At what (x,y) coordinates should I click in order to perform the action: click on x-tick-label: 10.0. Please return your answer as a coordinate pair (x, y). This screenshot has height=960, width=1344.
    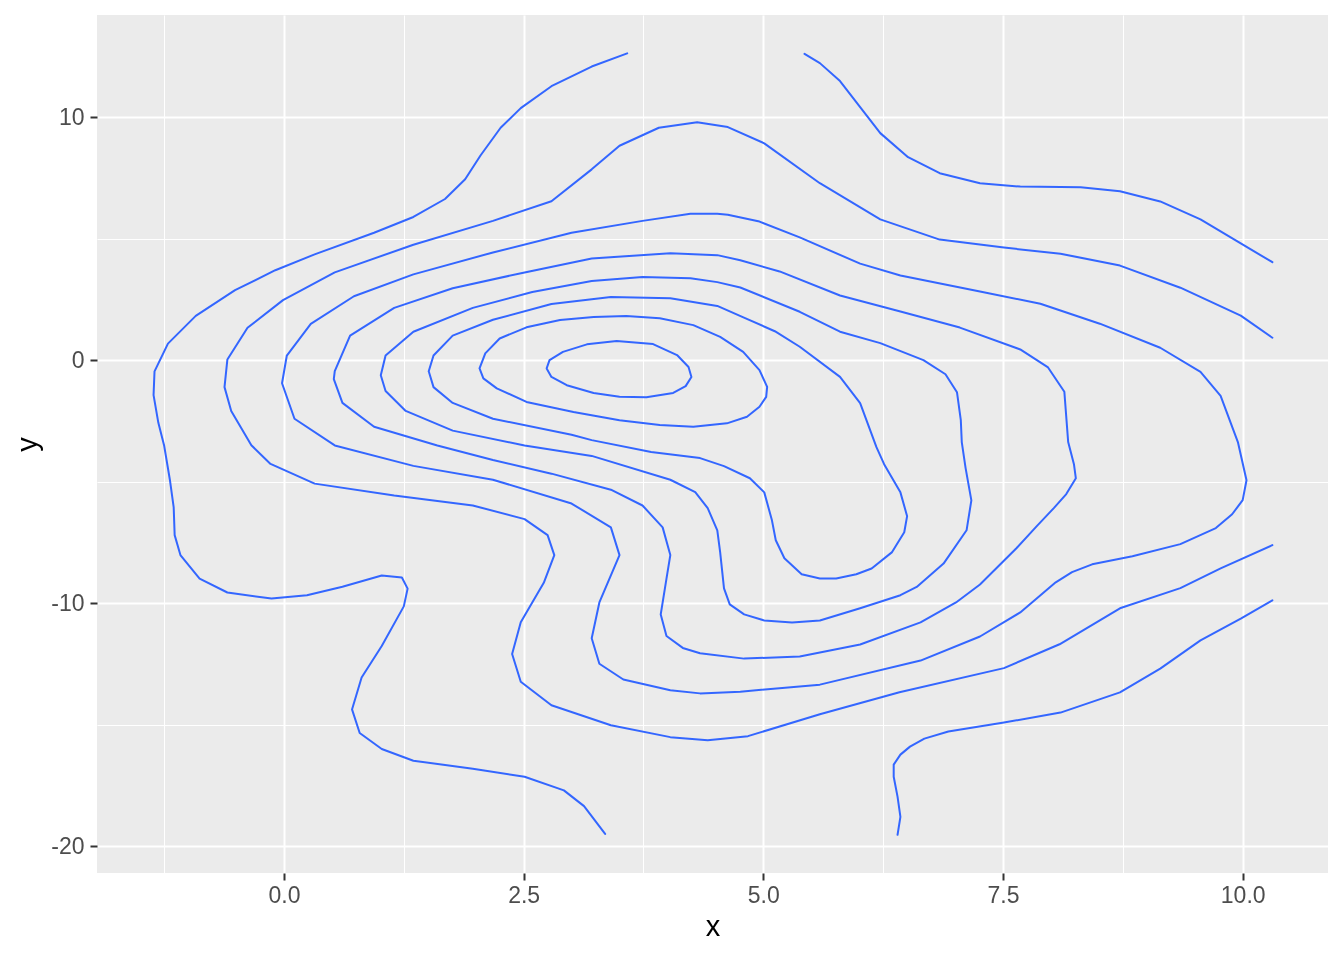
    Looking at the image, I should click on (1243, 894).